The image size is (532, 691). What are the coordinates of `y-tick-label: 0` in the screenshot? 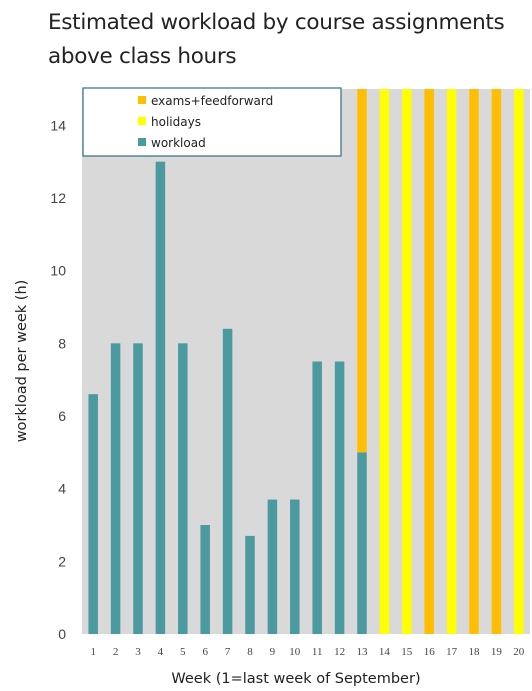 It's located at (62, 634).